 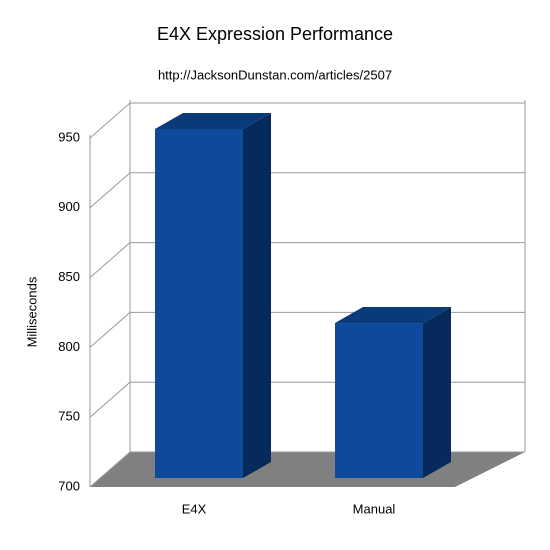 What do you see at coordinates (275, 74) in the screenshot?
I see `chart-subtitle: http://JacksonDunstan.com/articles/2507` at bounding box center [275, 74].